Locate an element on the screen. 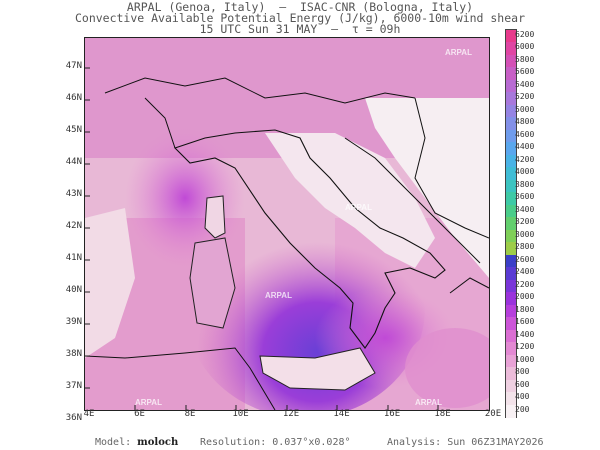 The image size is (600, 450). colorbar-label: 5600 is located at coordinates (525, 72).